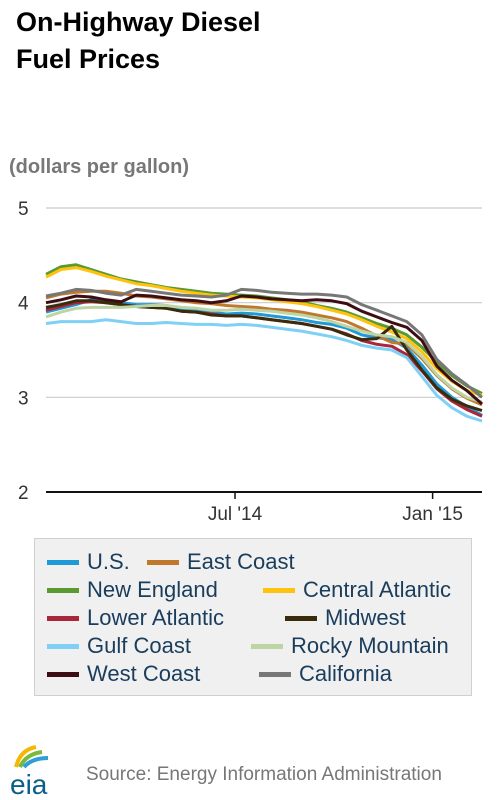  I want to click on title-line-2: Fuel Prices, so click(88, 59).